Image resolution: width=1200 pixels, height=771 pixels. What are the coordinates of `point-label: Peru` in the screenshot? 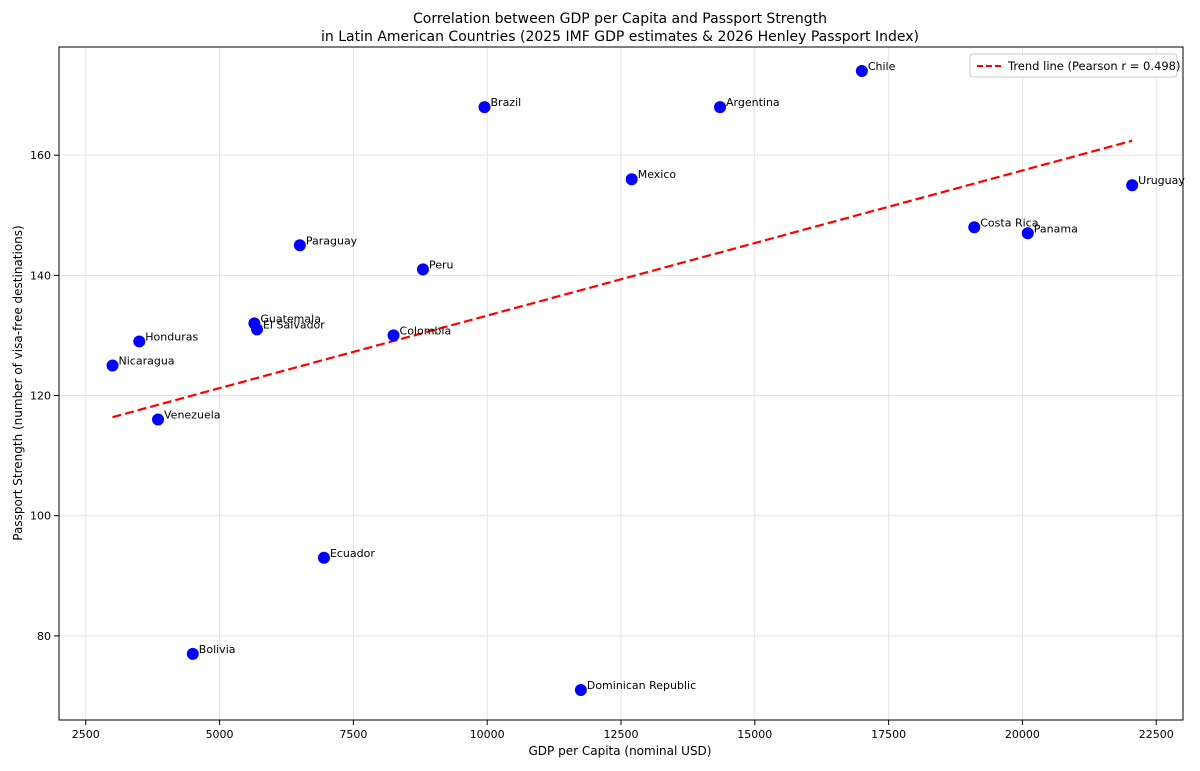 It's located at (441, 264).